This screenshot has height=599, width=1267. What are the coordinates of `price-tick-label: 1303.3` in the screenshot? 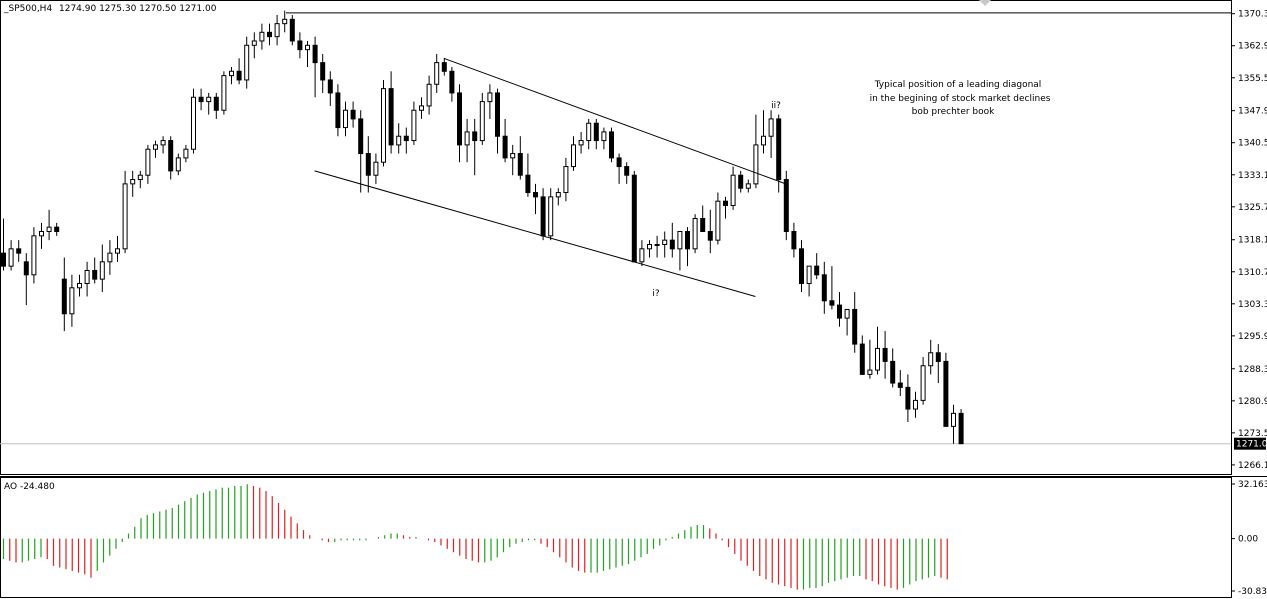 It's located at (1252, 305).